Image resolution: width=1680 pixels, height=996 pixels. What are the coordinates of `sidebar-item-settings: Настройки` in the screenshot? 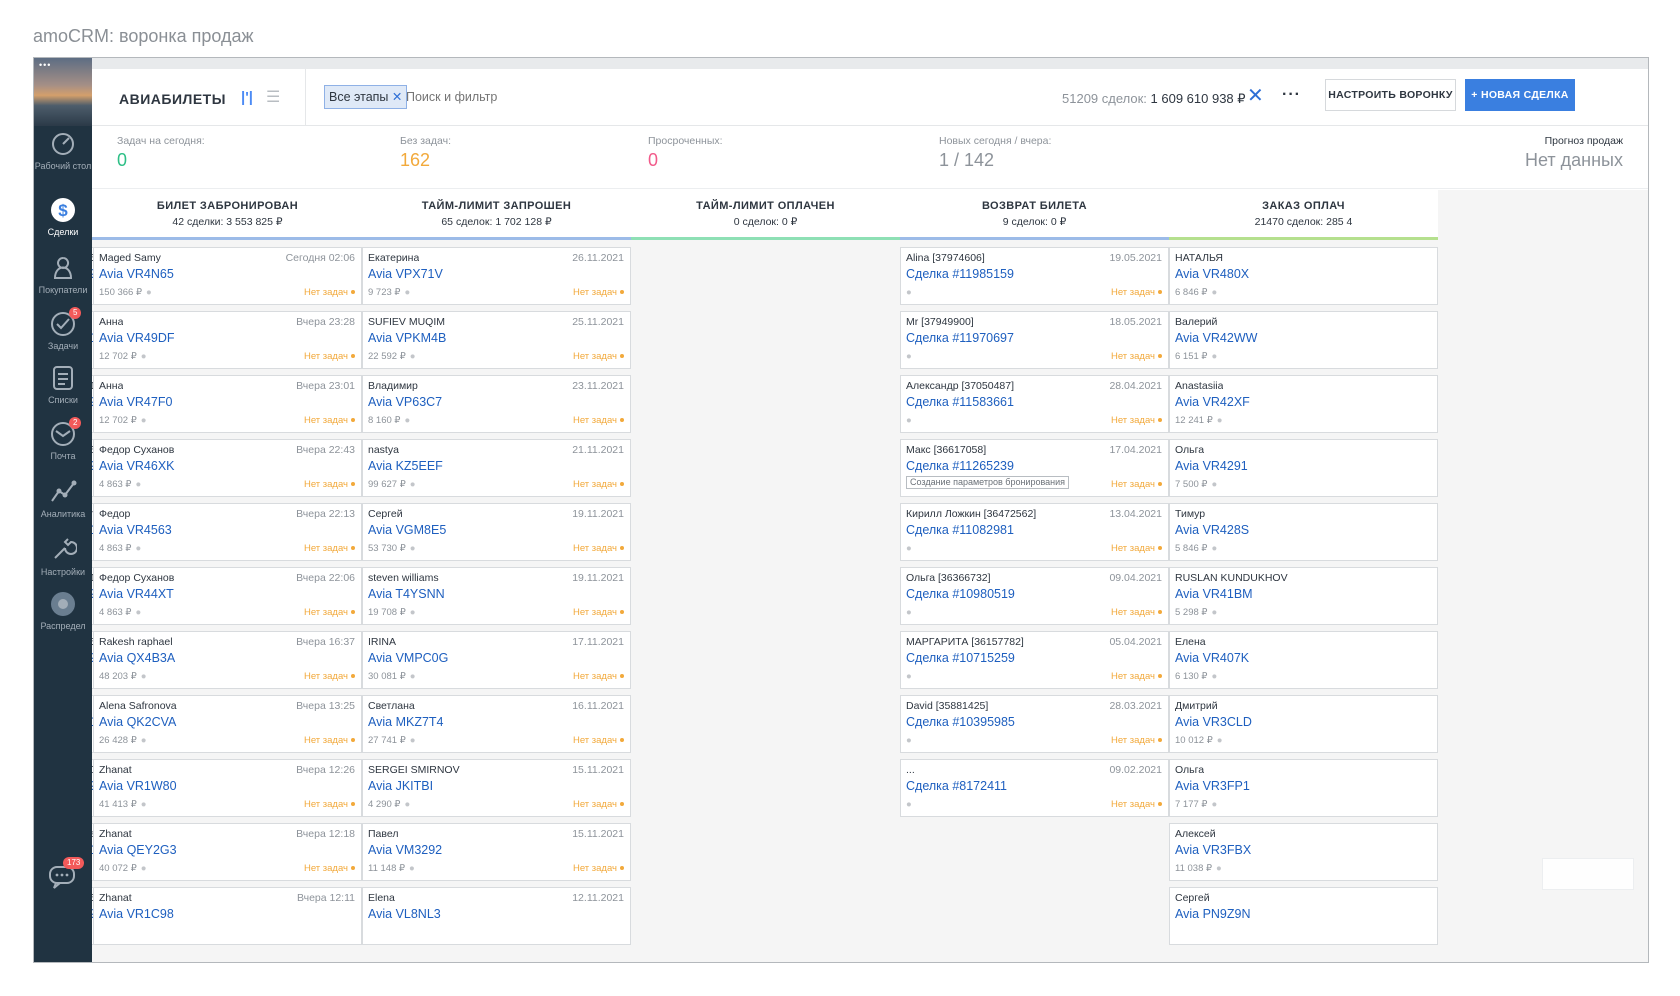 It's located at (63, 556).